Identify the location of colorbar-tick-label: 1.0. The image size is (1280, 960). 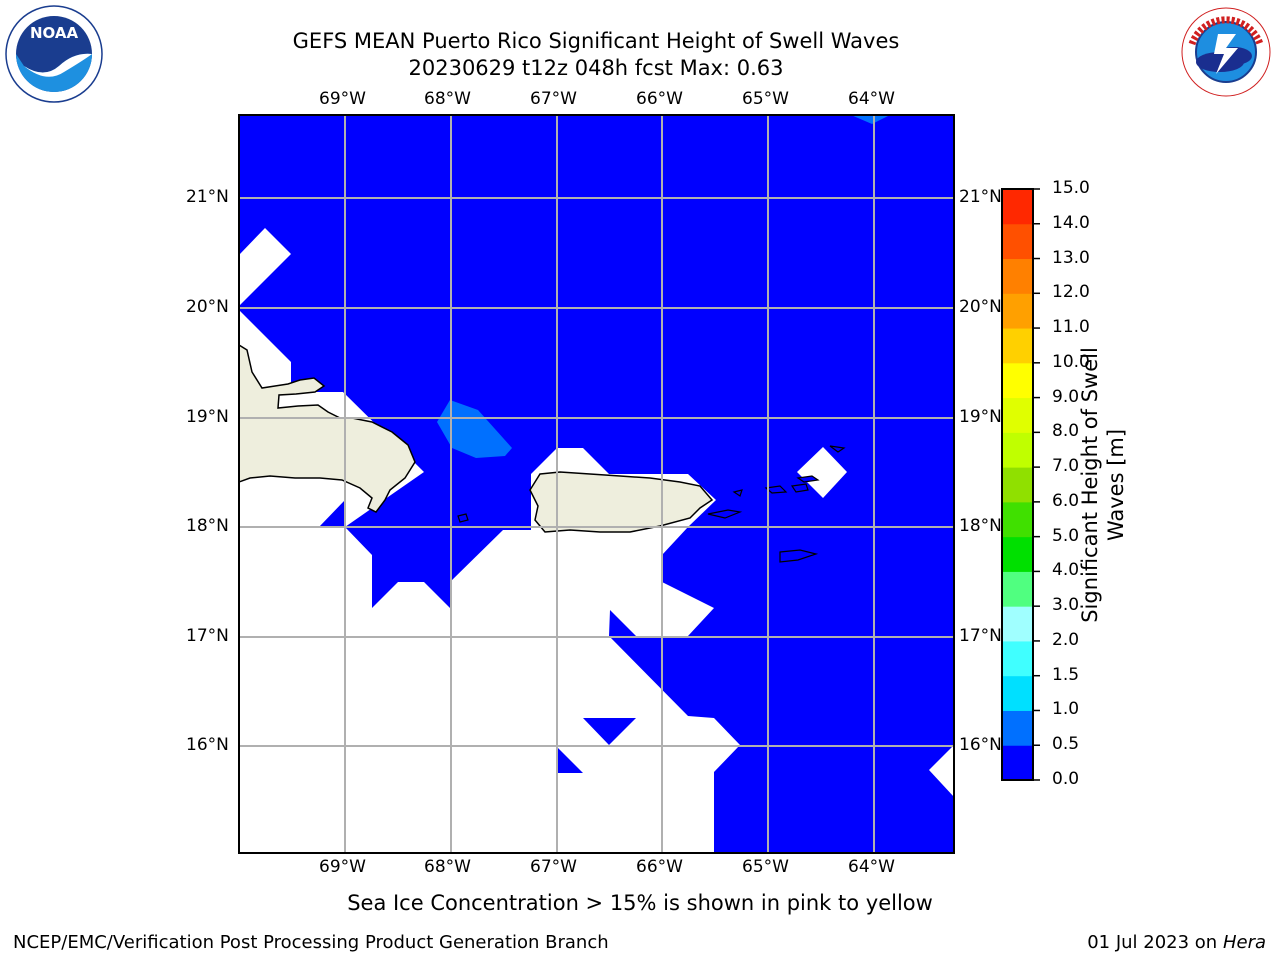
(1066, 709).